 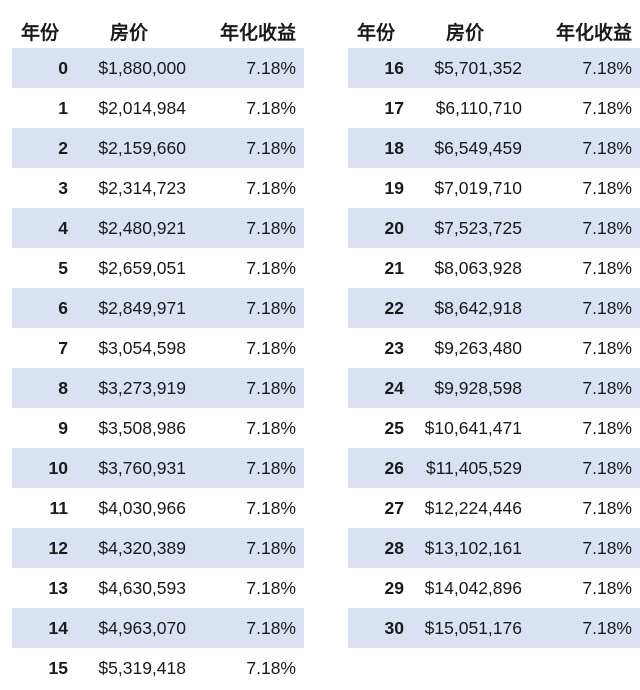 I want to click on year-cell: 7, so click(x=63, y=347).